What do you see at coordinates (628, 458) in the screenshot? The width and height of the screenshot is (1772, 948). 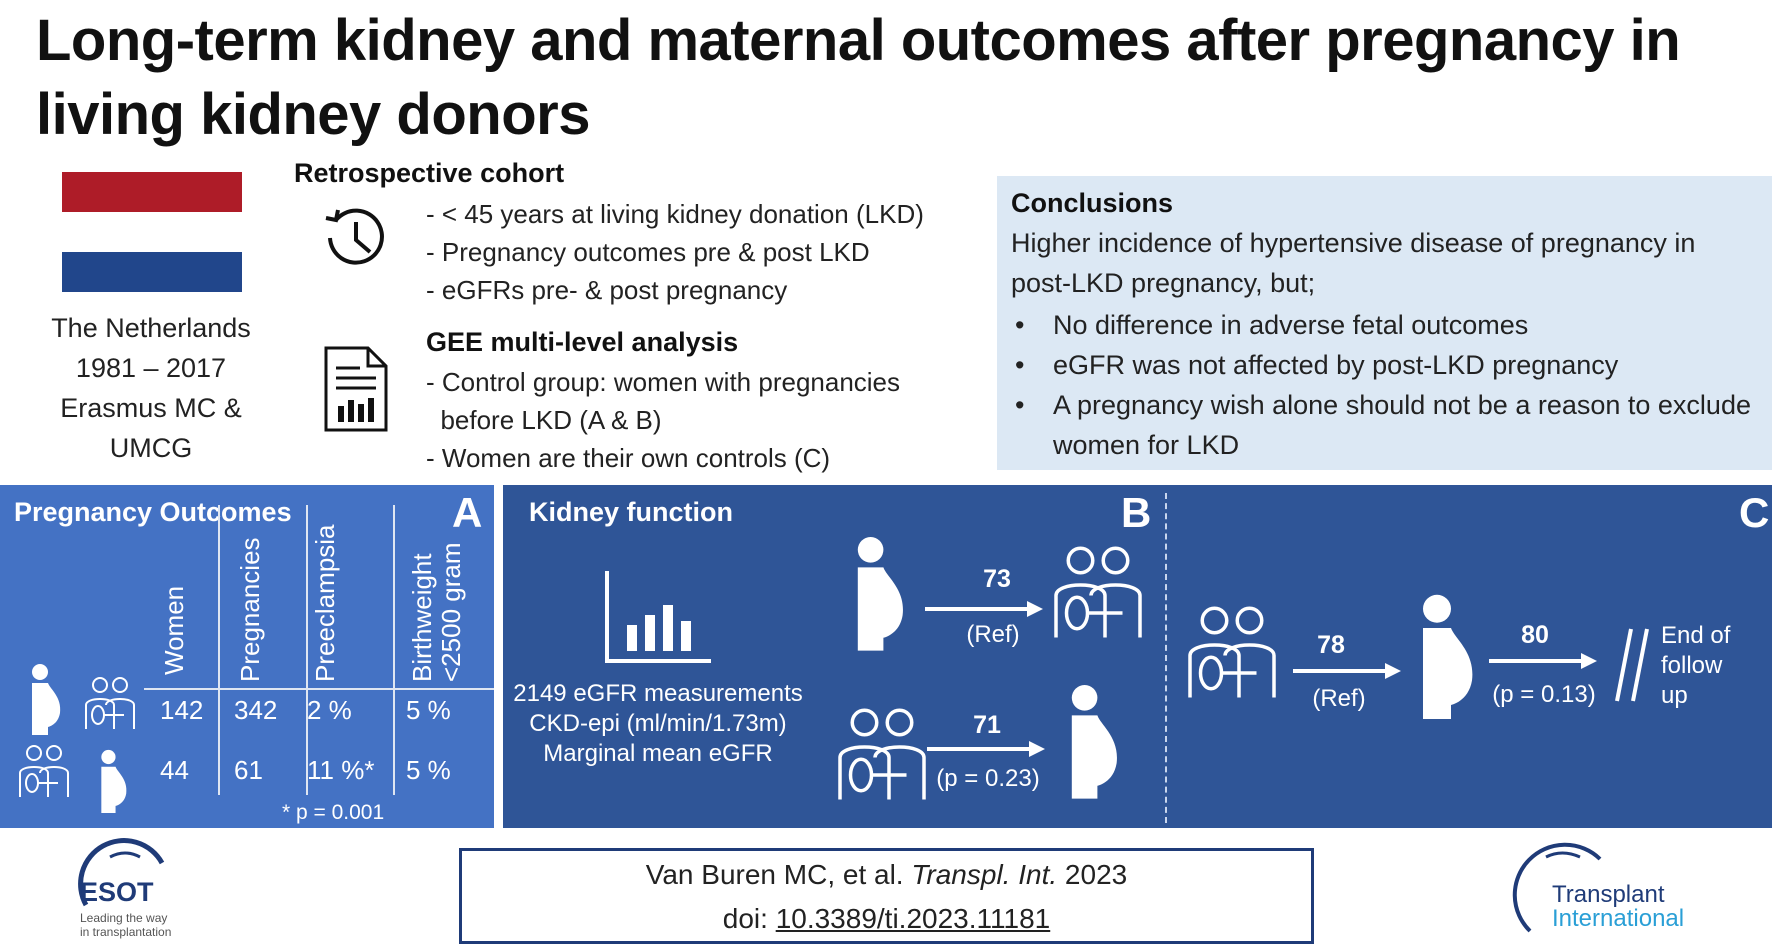 I see `gee-item: - Women are their own controls (C)` at bounding box center [628, 458].